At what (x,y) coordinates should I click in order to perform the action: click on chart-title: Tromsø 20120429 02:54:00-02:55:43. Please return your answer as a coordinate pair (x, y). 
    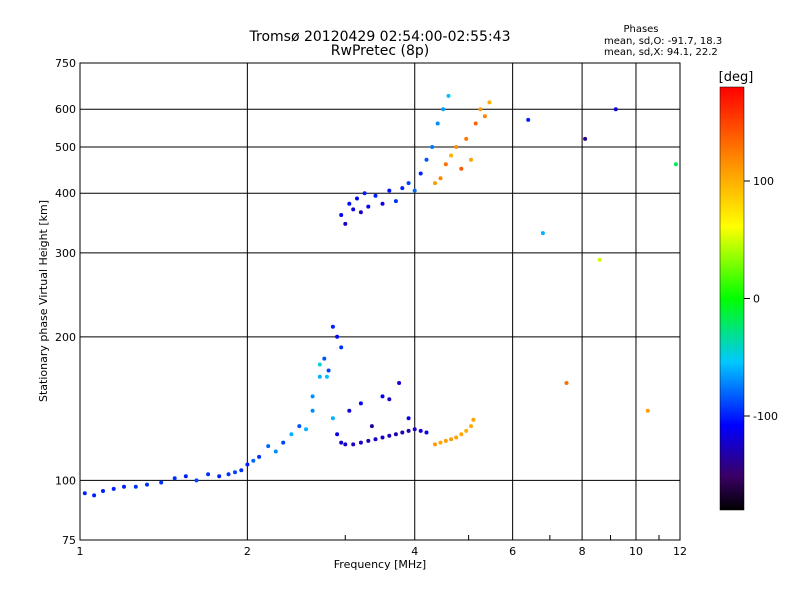
    Looking at the image, I should click on (380, 37).